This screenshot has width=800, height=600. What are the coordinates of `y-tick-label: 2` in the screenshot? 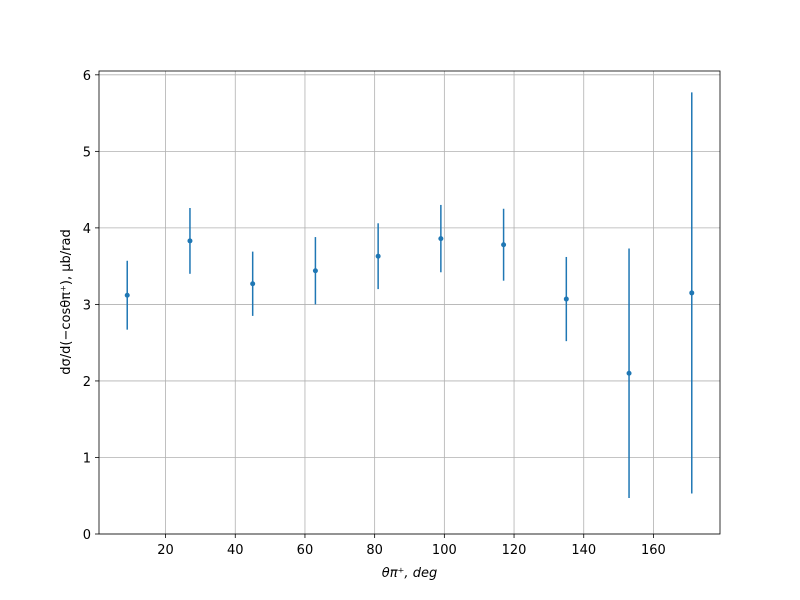 It's located at (87, 382).